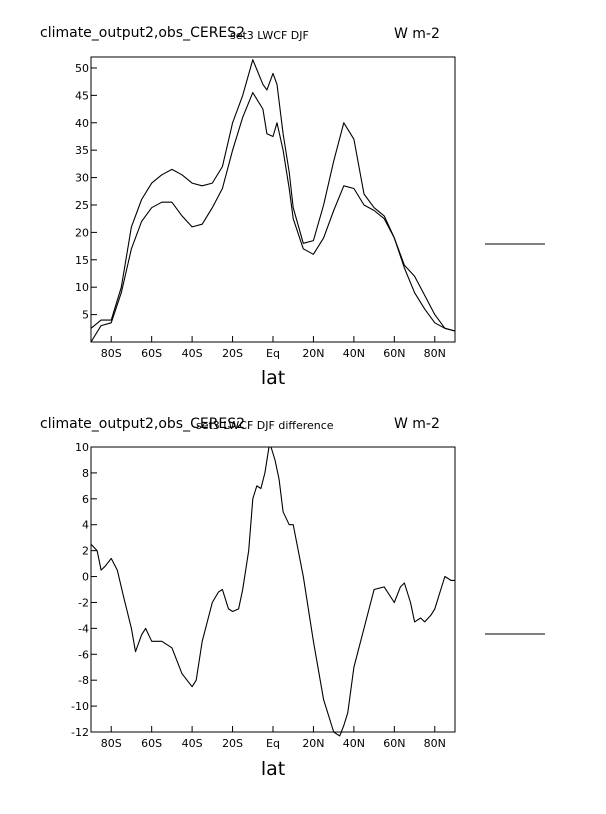 The height and width of the screenshot is (814, 606). Describe the element at coordinates (85, 315) in the screenshot. I see `panel-1-ytick-label: 5` at that location.